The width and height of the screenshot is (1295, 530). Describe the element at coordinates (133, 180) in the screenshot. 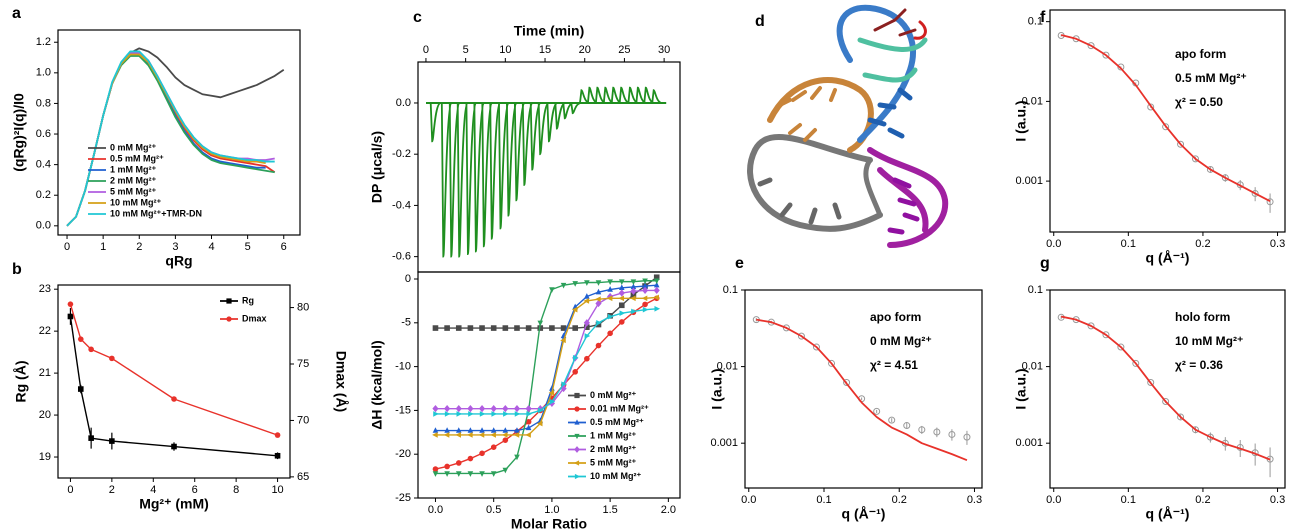

I see `legend-label: 2 mM Mg²⁺` at that location.